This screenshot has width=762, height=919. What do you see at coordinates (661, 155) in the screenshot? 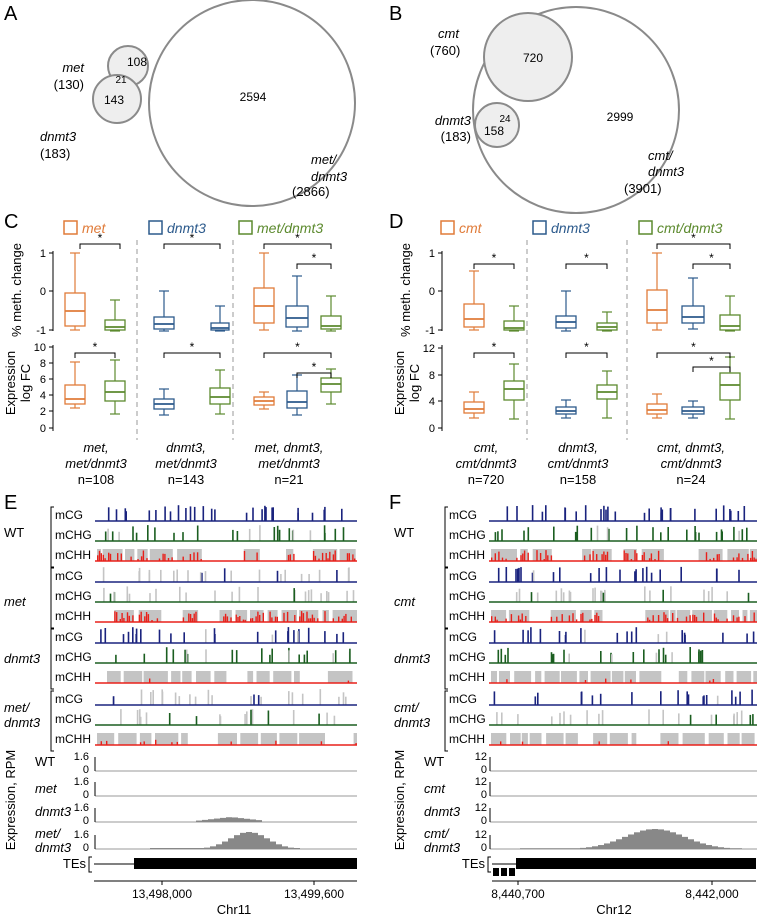
I see `venn-b-big-label-1: cmt/` at bounding box center [661, 155].